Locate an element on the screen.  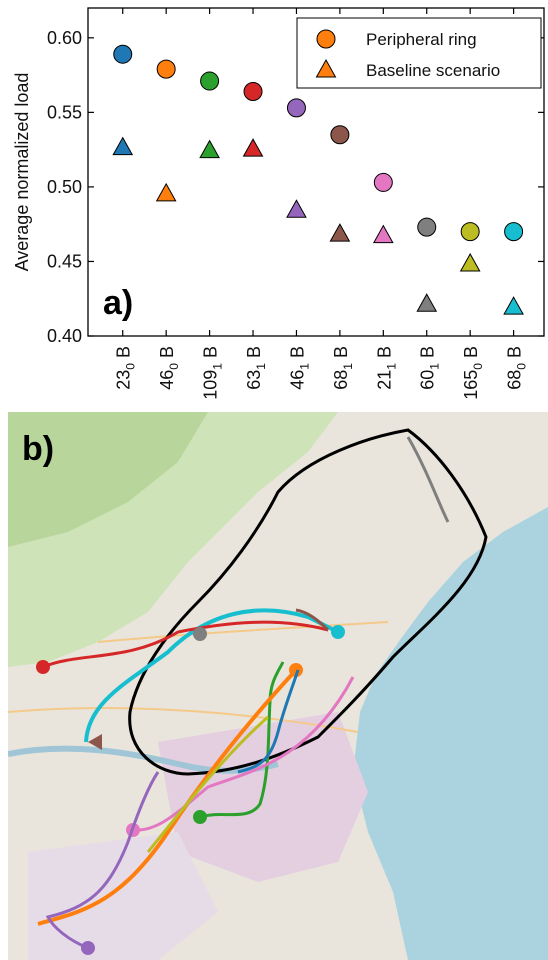
route-bus-109-1-stop is located at coordinates (200, 817).